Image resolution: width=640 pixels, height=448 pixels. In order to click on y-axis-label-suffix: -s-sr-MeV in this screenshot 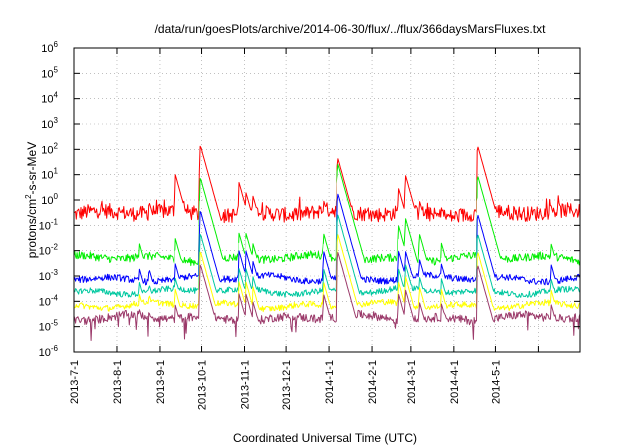, I will do `click(32, 168)`.